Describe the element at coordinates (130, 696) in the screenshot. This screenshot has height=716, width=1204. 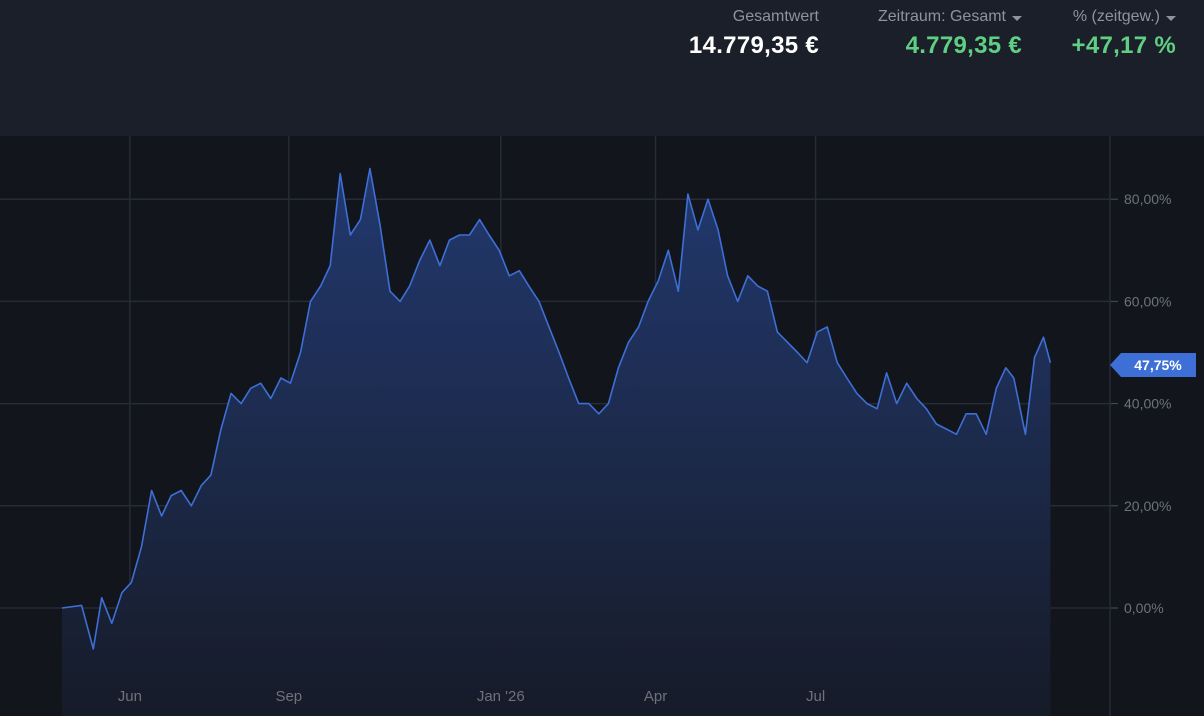
I see `x-tick-label: Jun` at that location.